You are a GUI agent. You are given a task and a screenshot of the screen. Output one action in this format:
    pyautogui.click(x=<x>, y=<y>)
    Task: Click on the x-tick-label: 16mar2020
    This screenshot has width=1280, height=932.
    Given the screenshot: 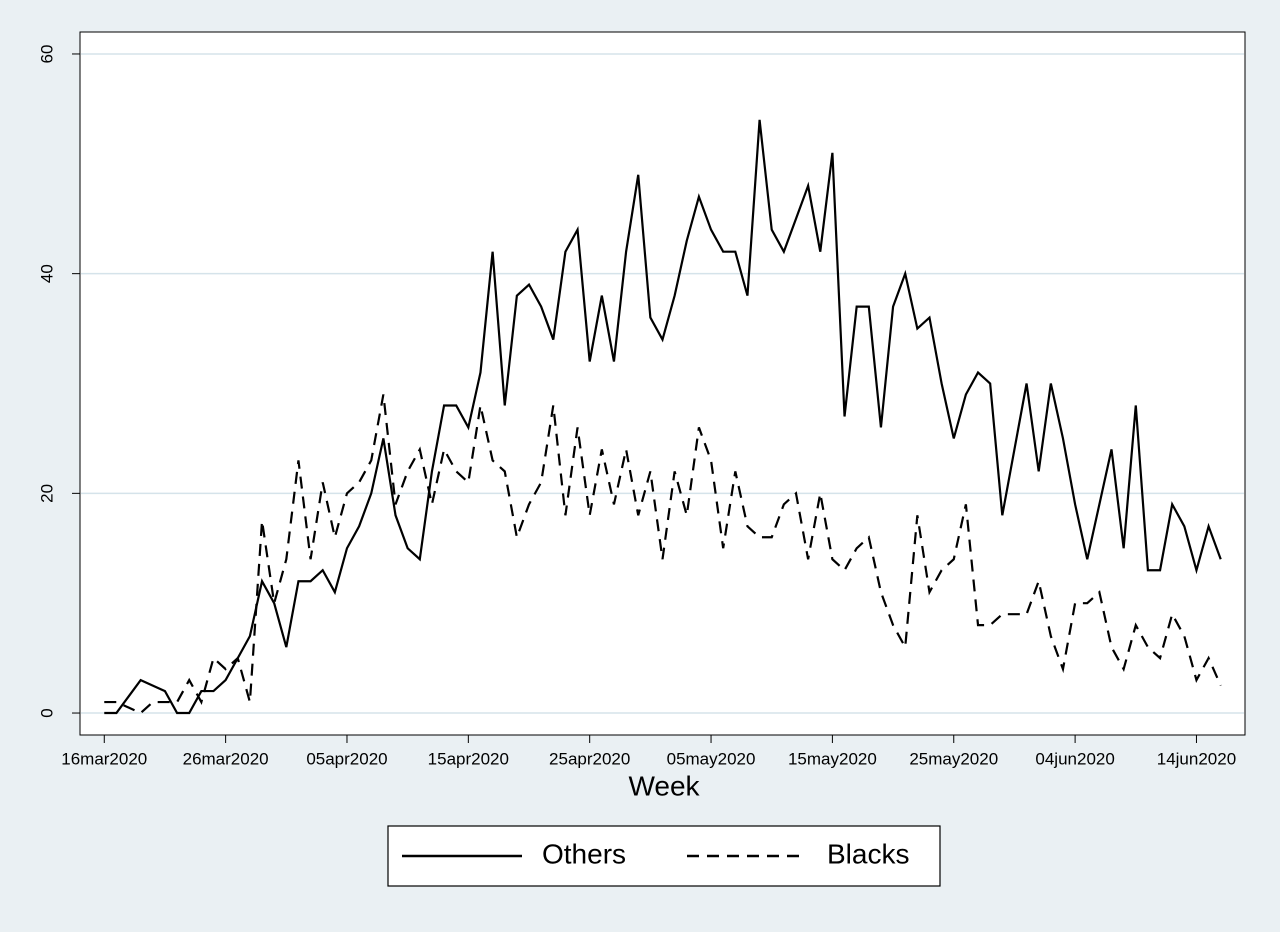 What is the action you would take?
    pyautogui.click(x=104, y=758)
    